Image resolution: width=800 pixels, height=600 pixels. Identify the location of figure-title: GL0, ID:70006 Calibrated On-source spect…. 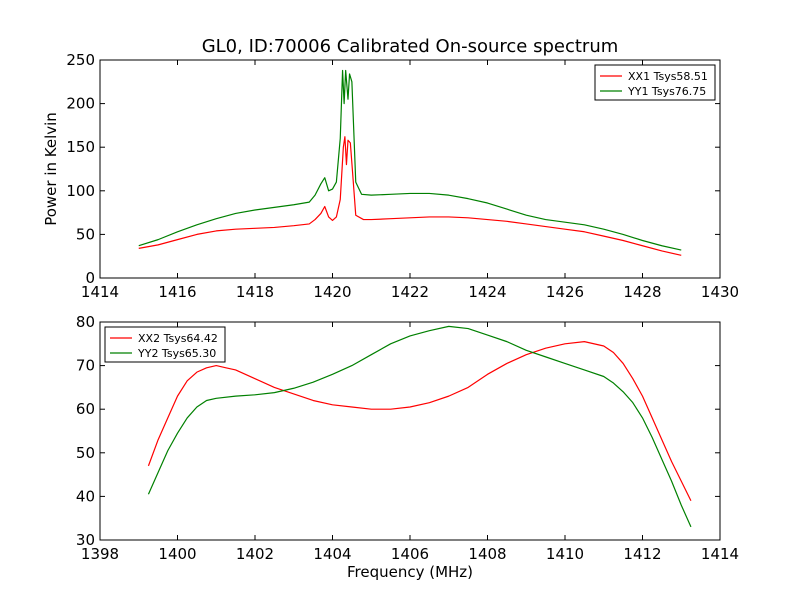
(410, 46).